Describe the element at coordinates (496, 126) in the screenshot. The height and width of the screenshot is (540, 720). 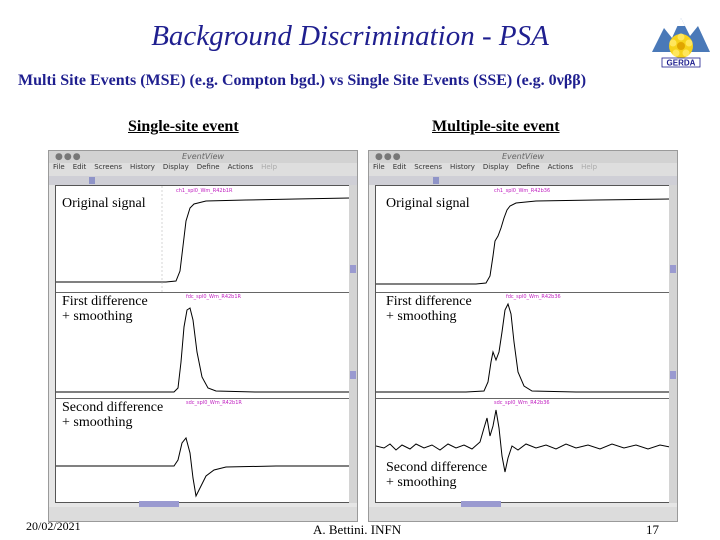
I see `multi-site-heading: Multiple-site event` at that location.